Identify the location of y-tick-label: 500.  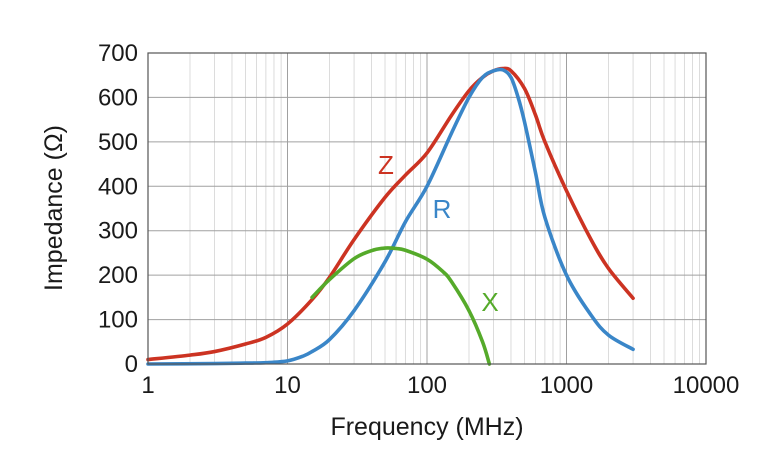
(118, 142).